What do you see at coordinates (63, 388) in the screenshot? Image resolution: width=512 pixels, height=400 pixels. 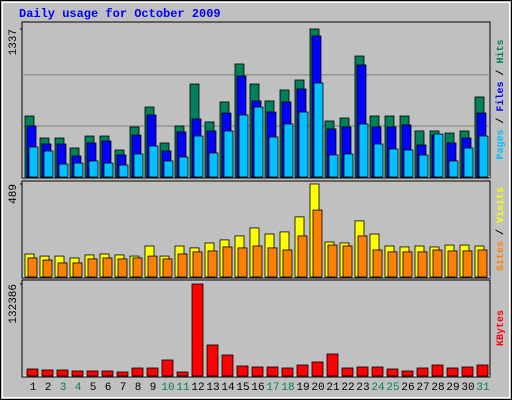 I see `x-tick-label: 3` at bounding box center [63, 388].